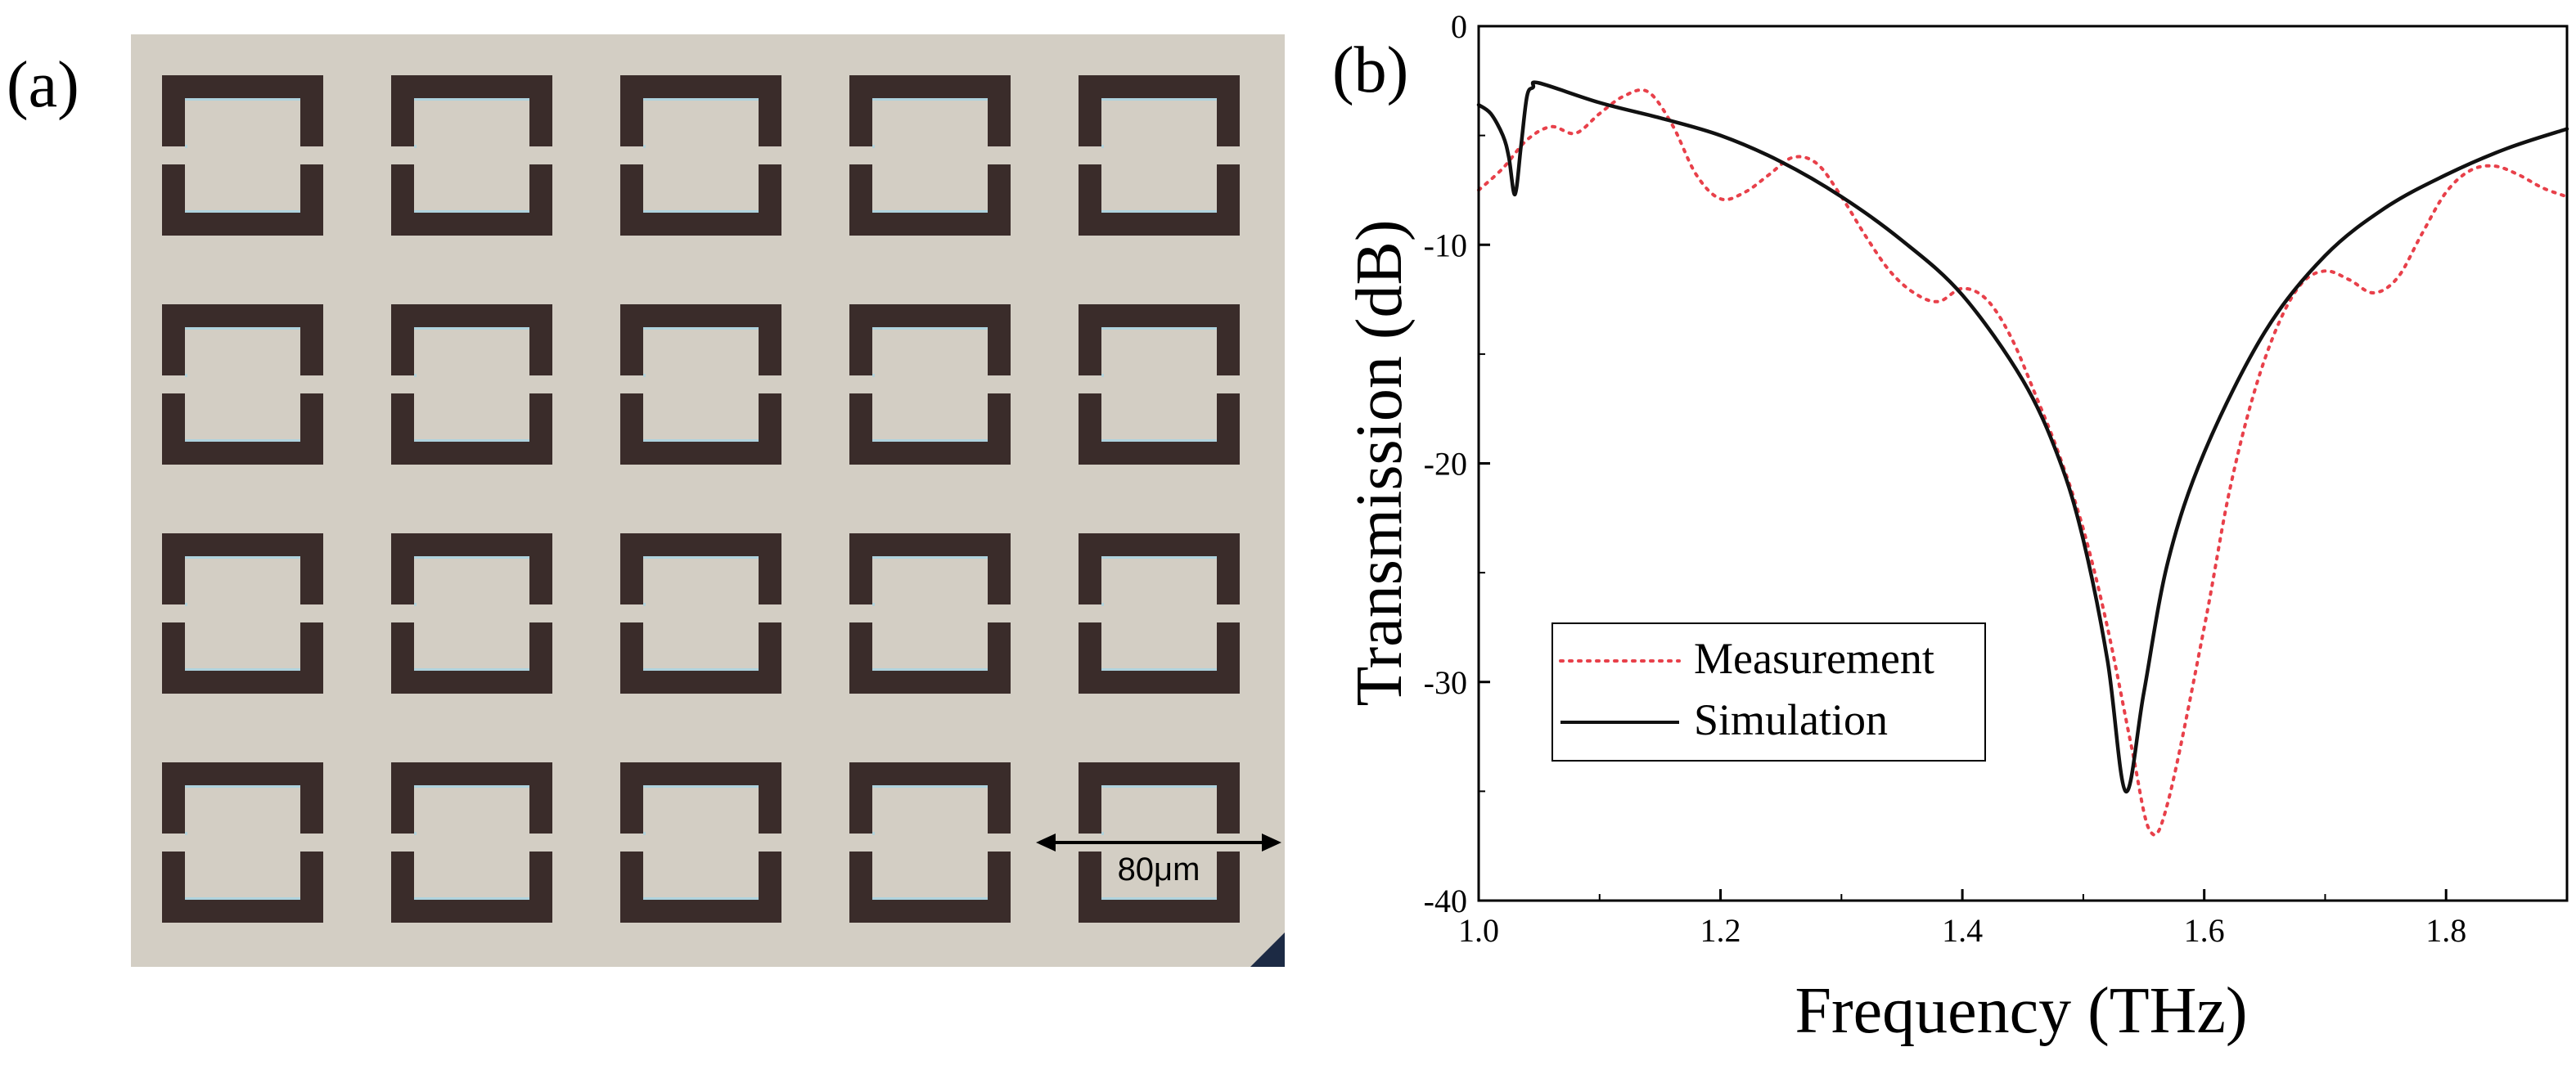 Image resolution: width=2576 pixels, height=1065 pixels. I want to click on x-axis-ticks: 1.0 1.2 1.4 1.6 1.8, so click(1962, 919).